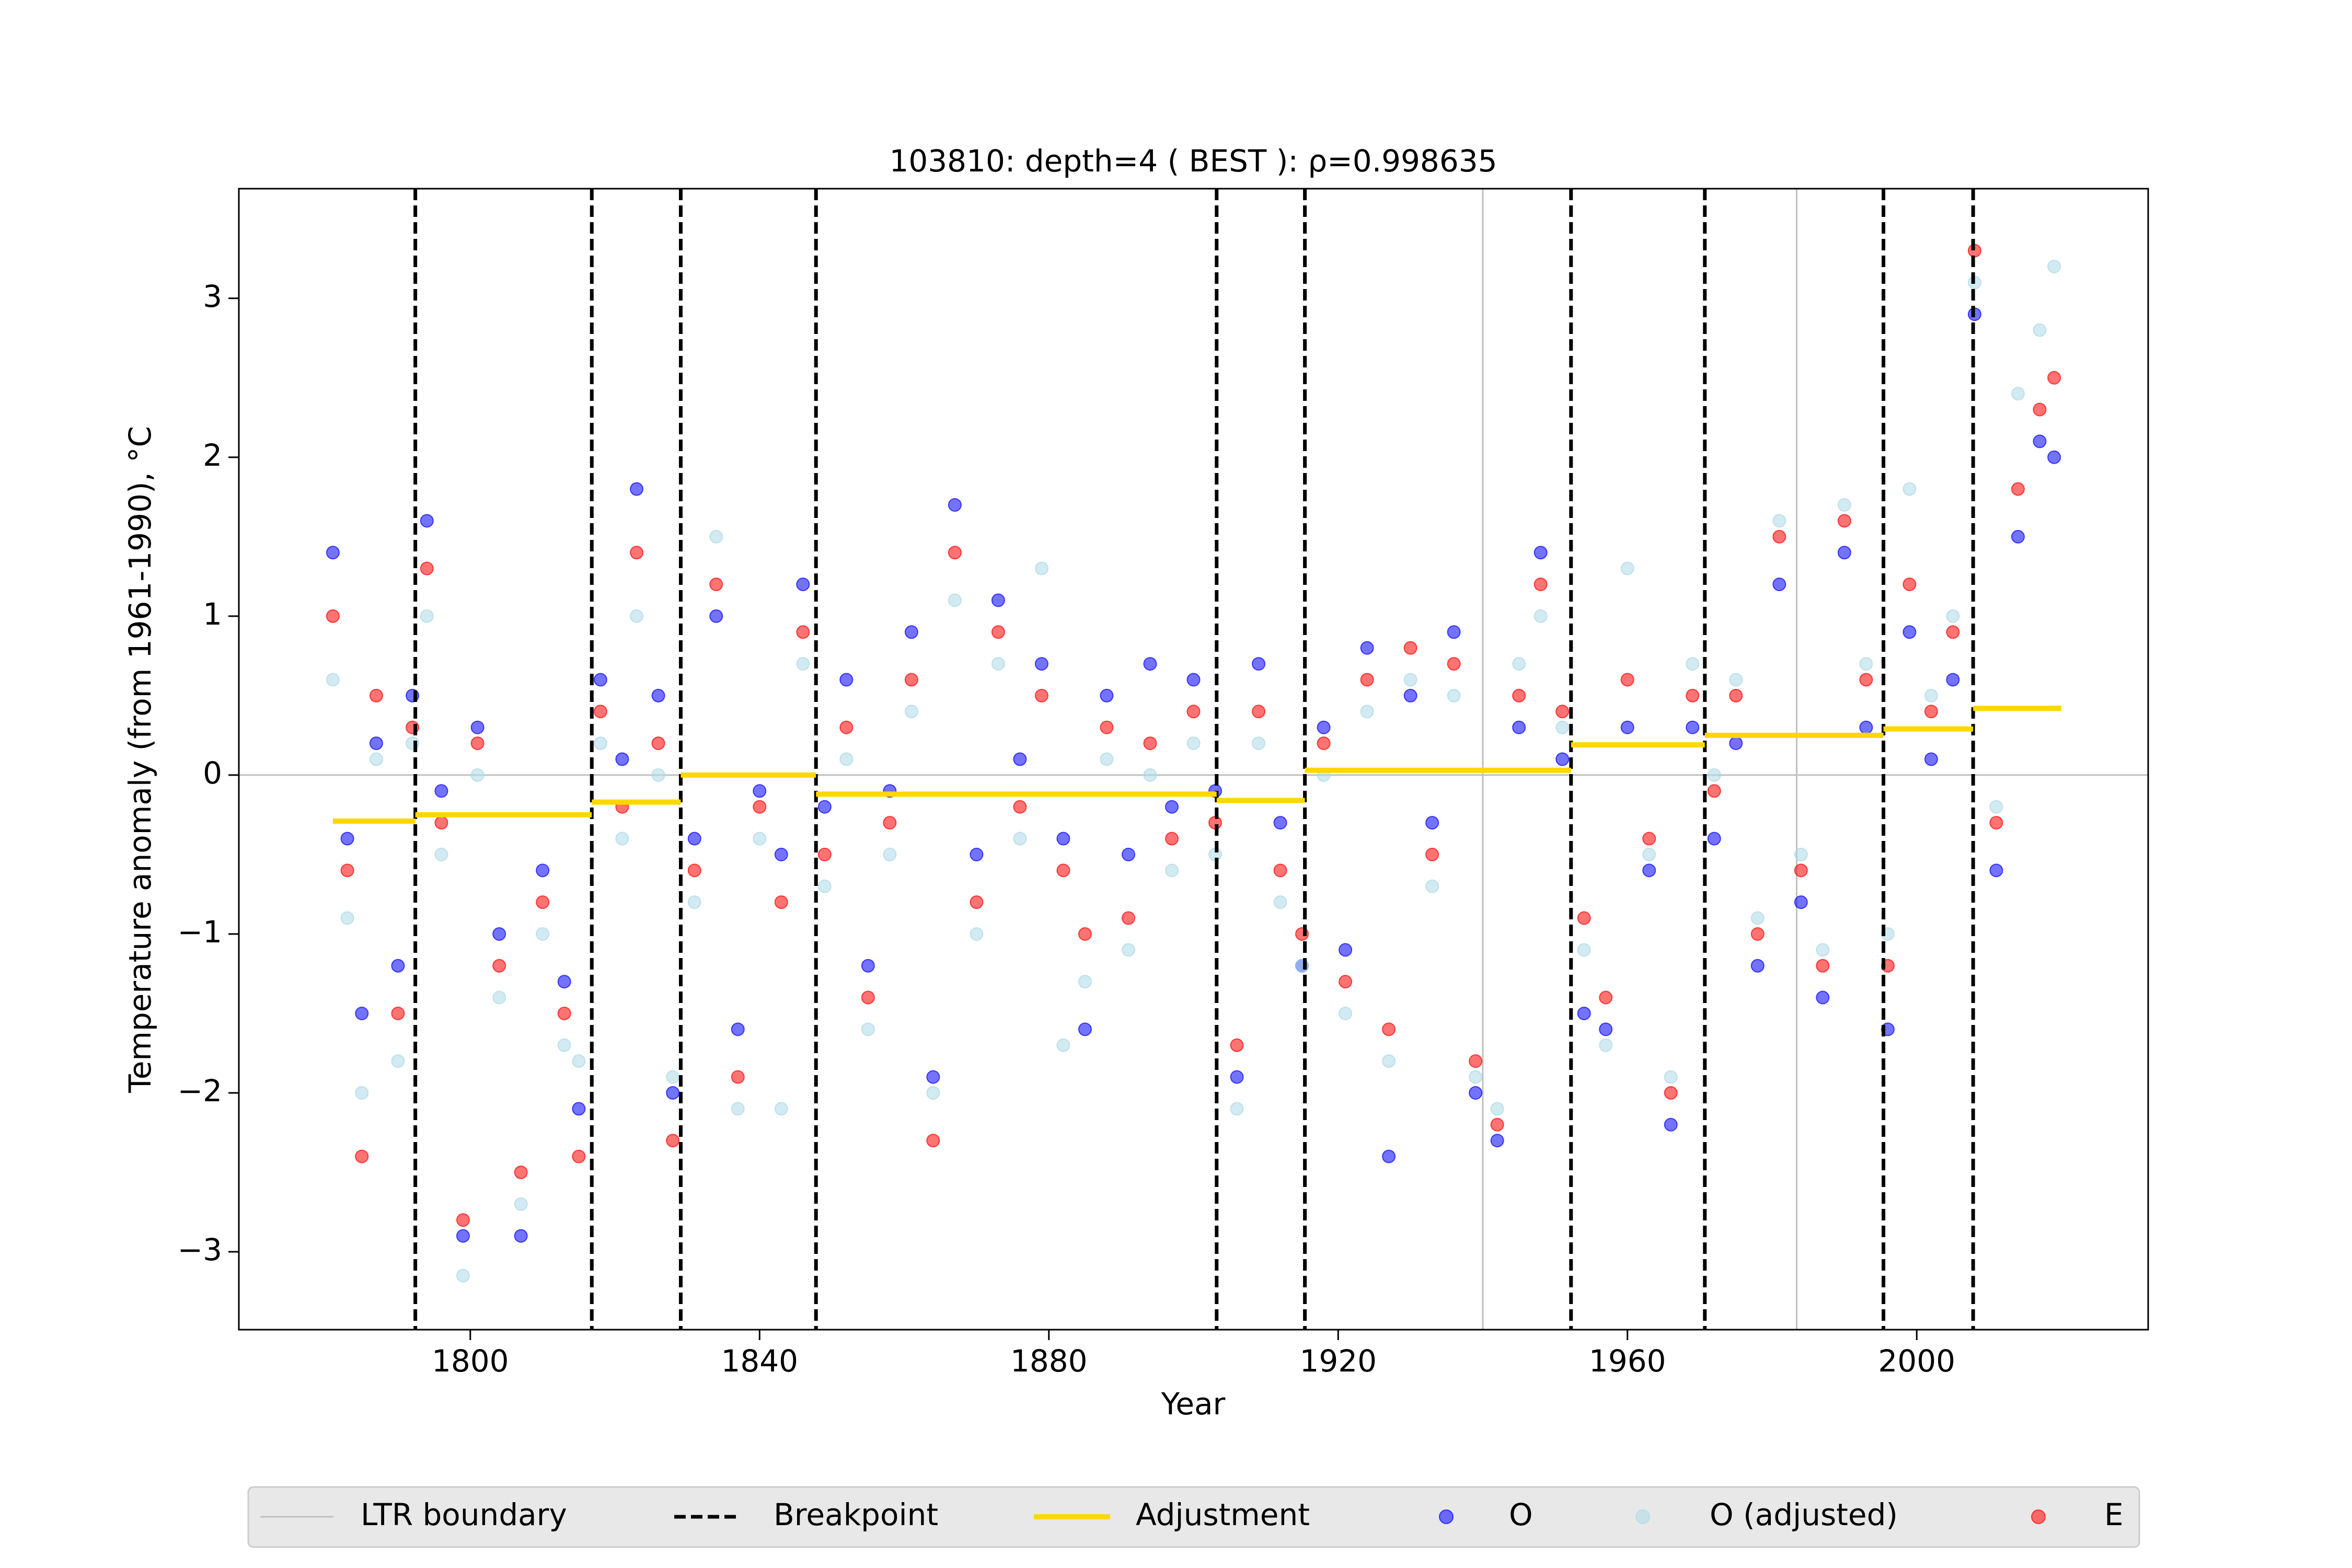 The image size is (2352, 1568). I want to click on y-axis-label: Temperature anomaly (from 1961-1990), °C, so click(140, 759).